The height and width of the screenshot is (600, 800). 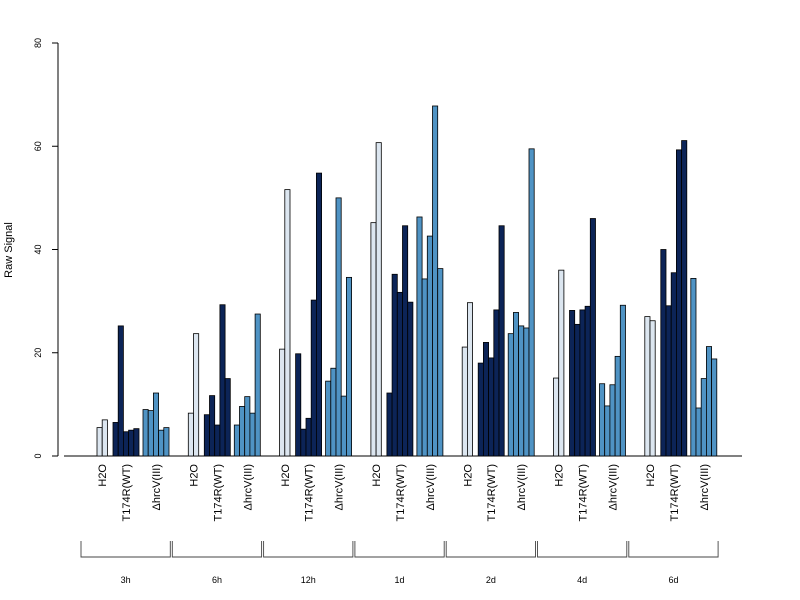 I want to click on y-tick-label: 20, so click(x=38, y=353).